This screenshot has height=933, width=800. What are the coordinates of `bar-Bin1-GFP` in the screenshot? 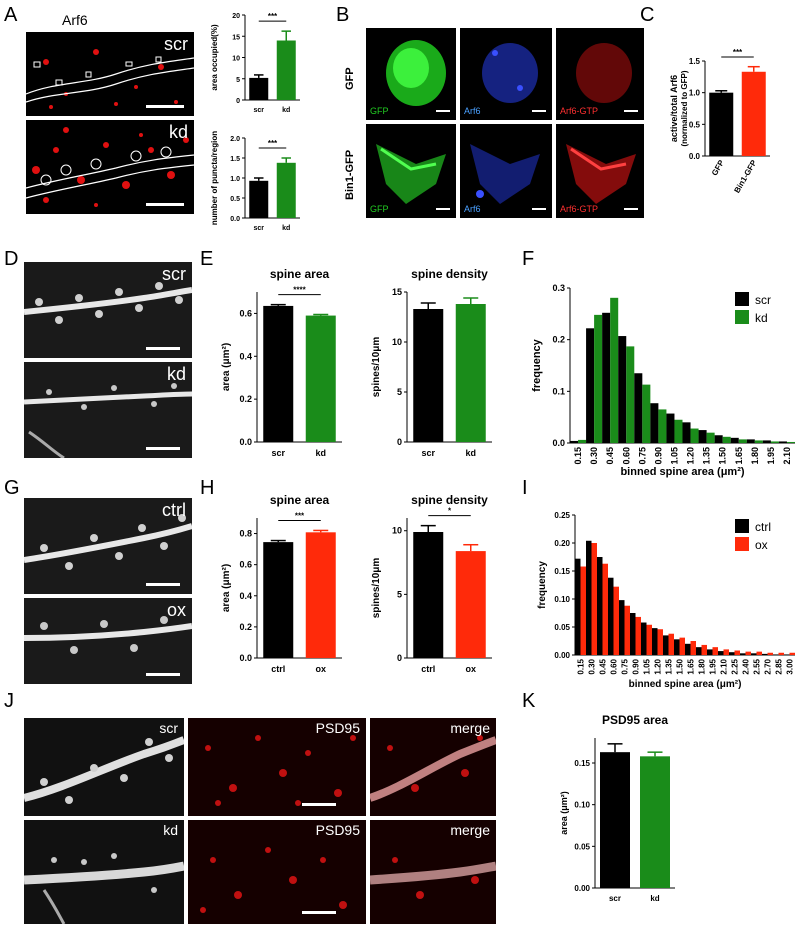 It's located at (753, 113).